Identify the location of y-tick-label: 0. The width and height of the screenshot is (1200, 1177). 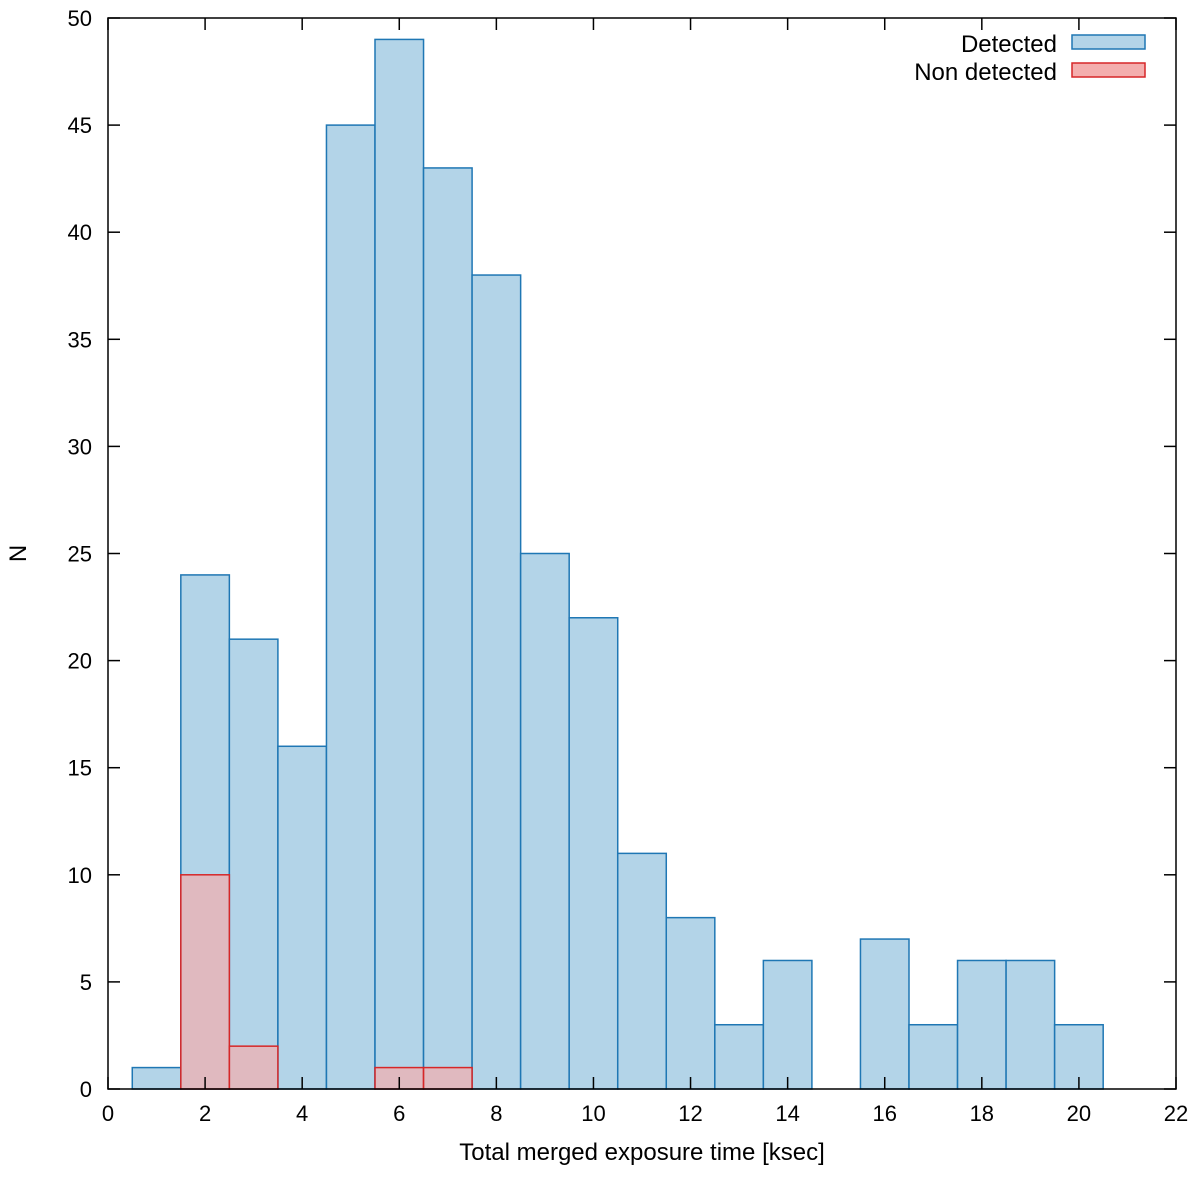
(86, 1089).